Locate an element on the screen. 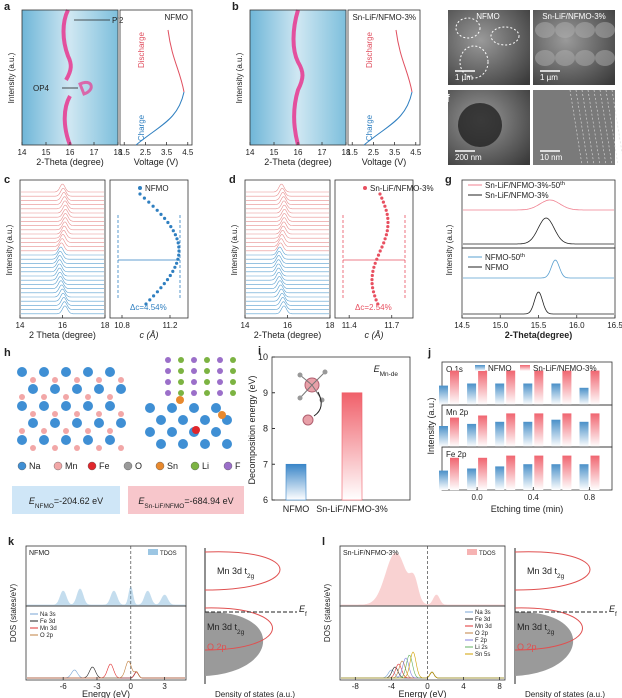  text-part: 2g is located at coordinates (561, 576).